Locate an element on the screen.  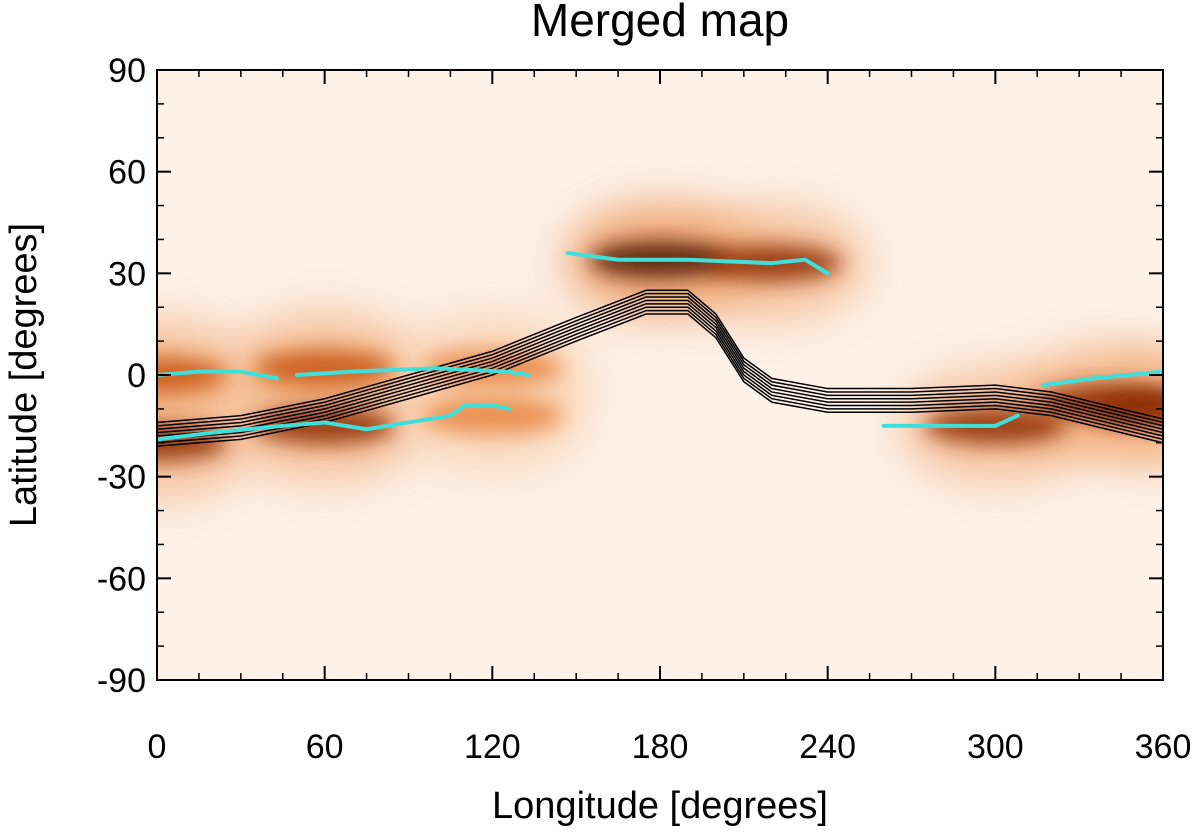
x-tick-label: 120 is located at coordinates (492, 747).